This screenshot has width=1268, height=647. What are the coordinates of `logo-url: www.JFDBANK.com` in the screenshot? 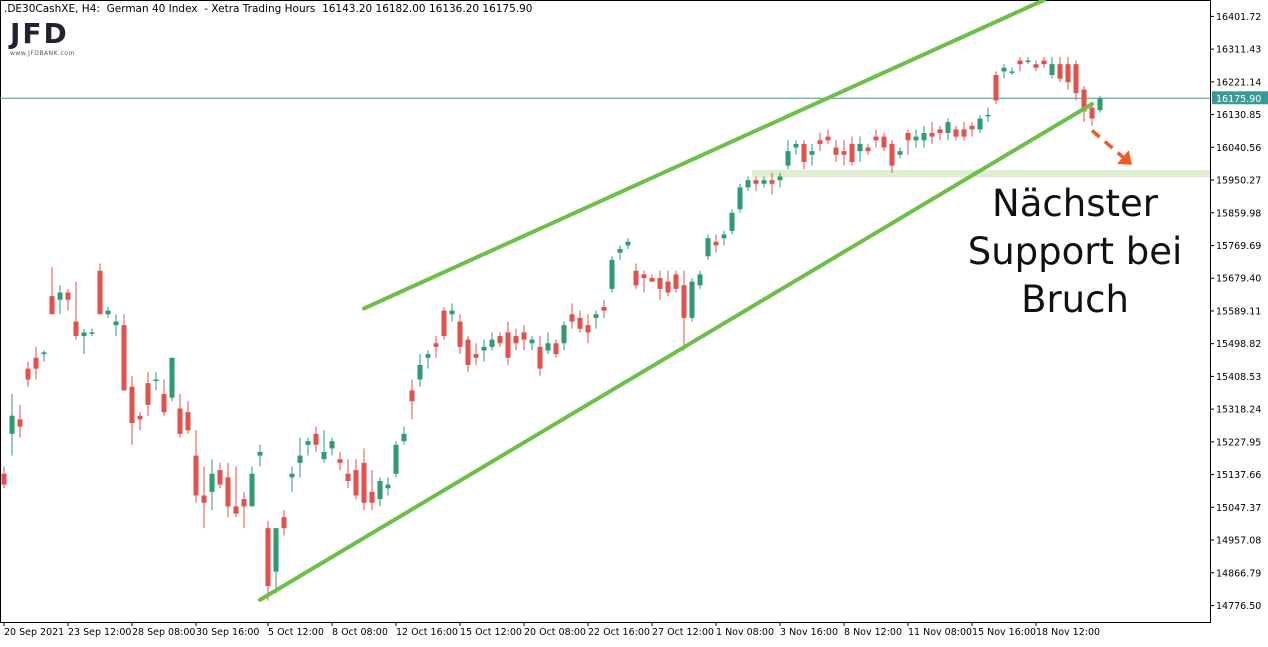 It's located at (42, 53).